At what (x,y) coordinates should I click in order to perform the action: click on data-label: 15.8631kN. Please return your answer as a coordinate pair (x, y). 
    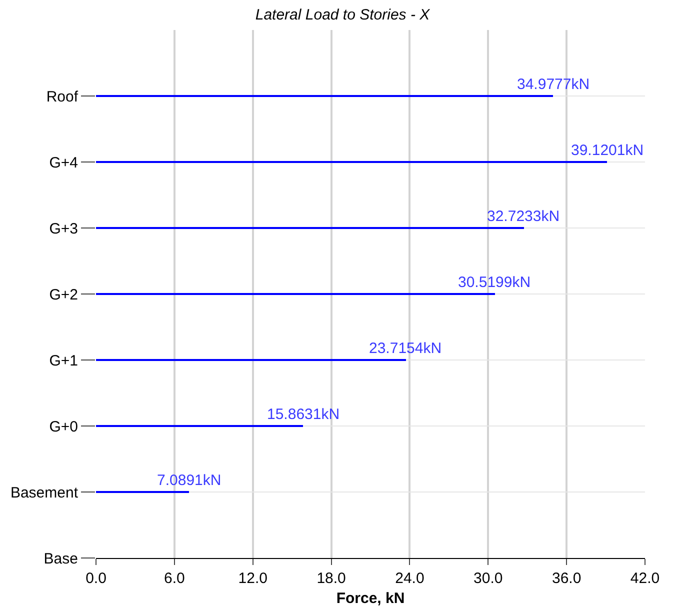
    Looking at the image, I should click on (303, 414).